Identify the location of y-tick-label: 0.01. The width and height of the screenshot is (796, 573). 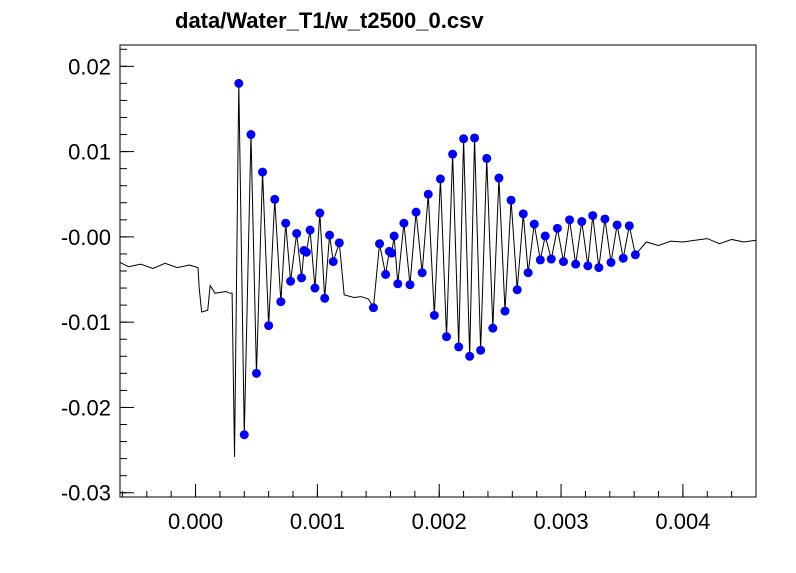
(89, 152).